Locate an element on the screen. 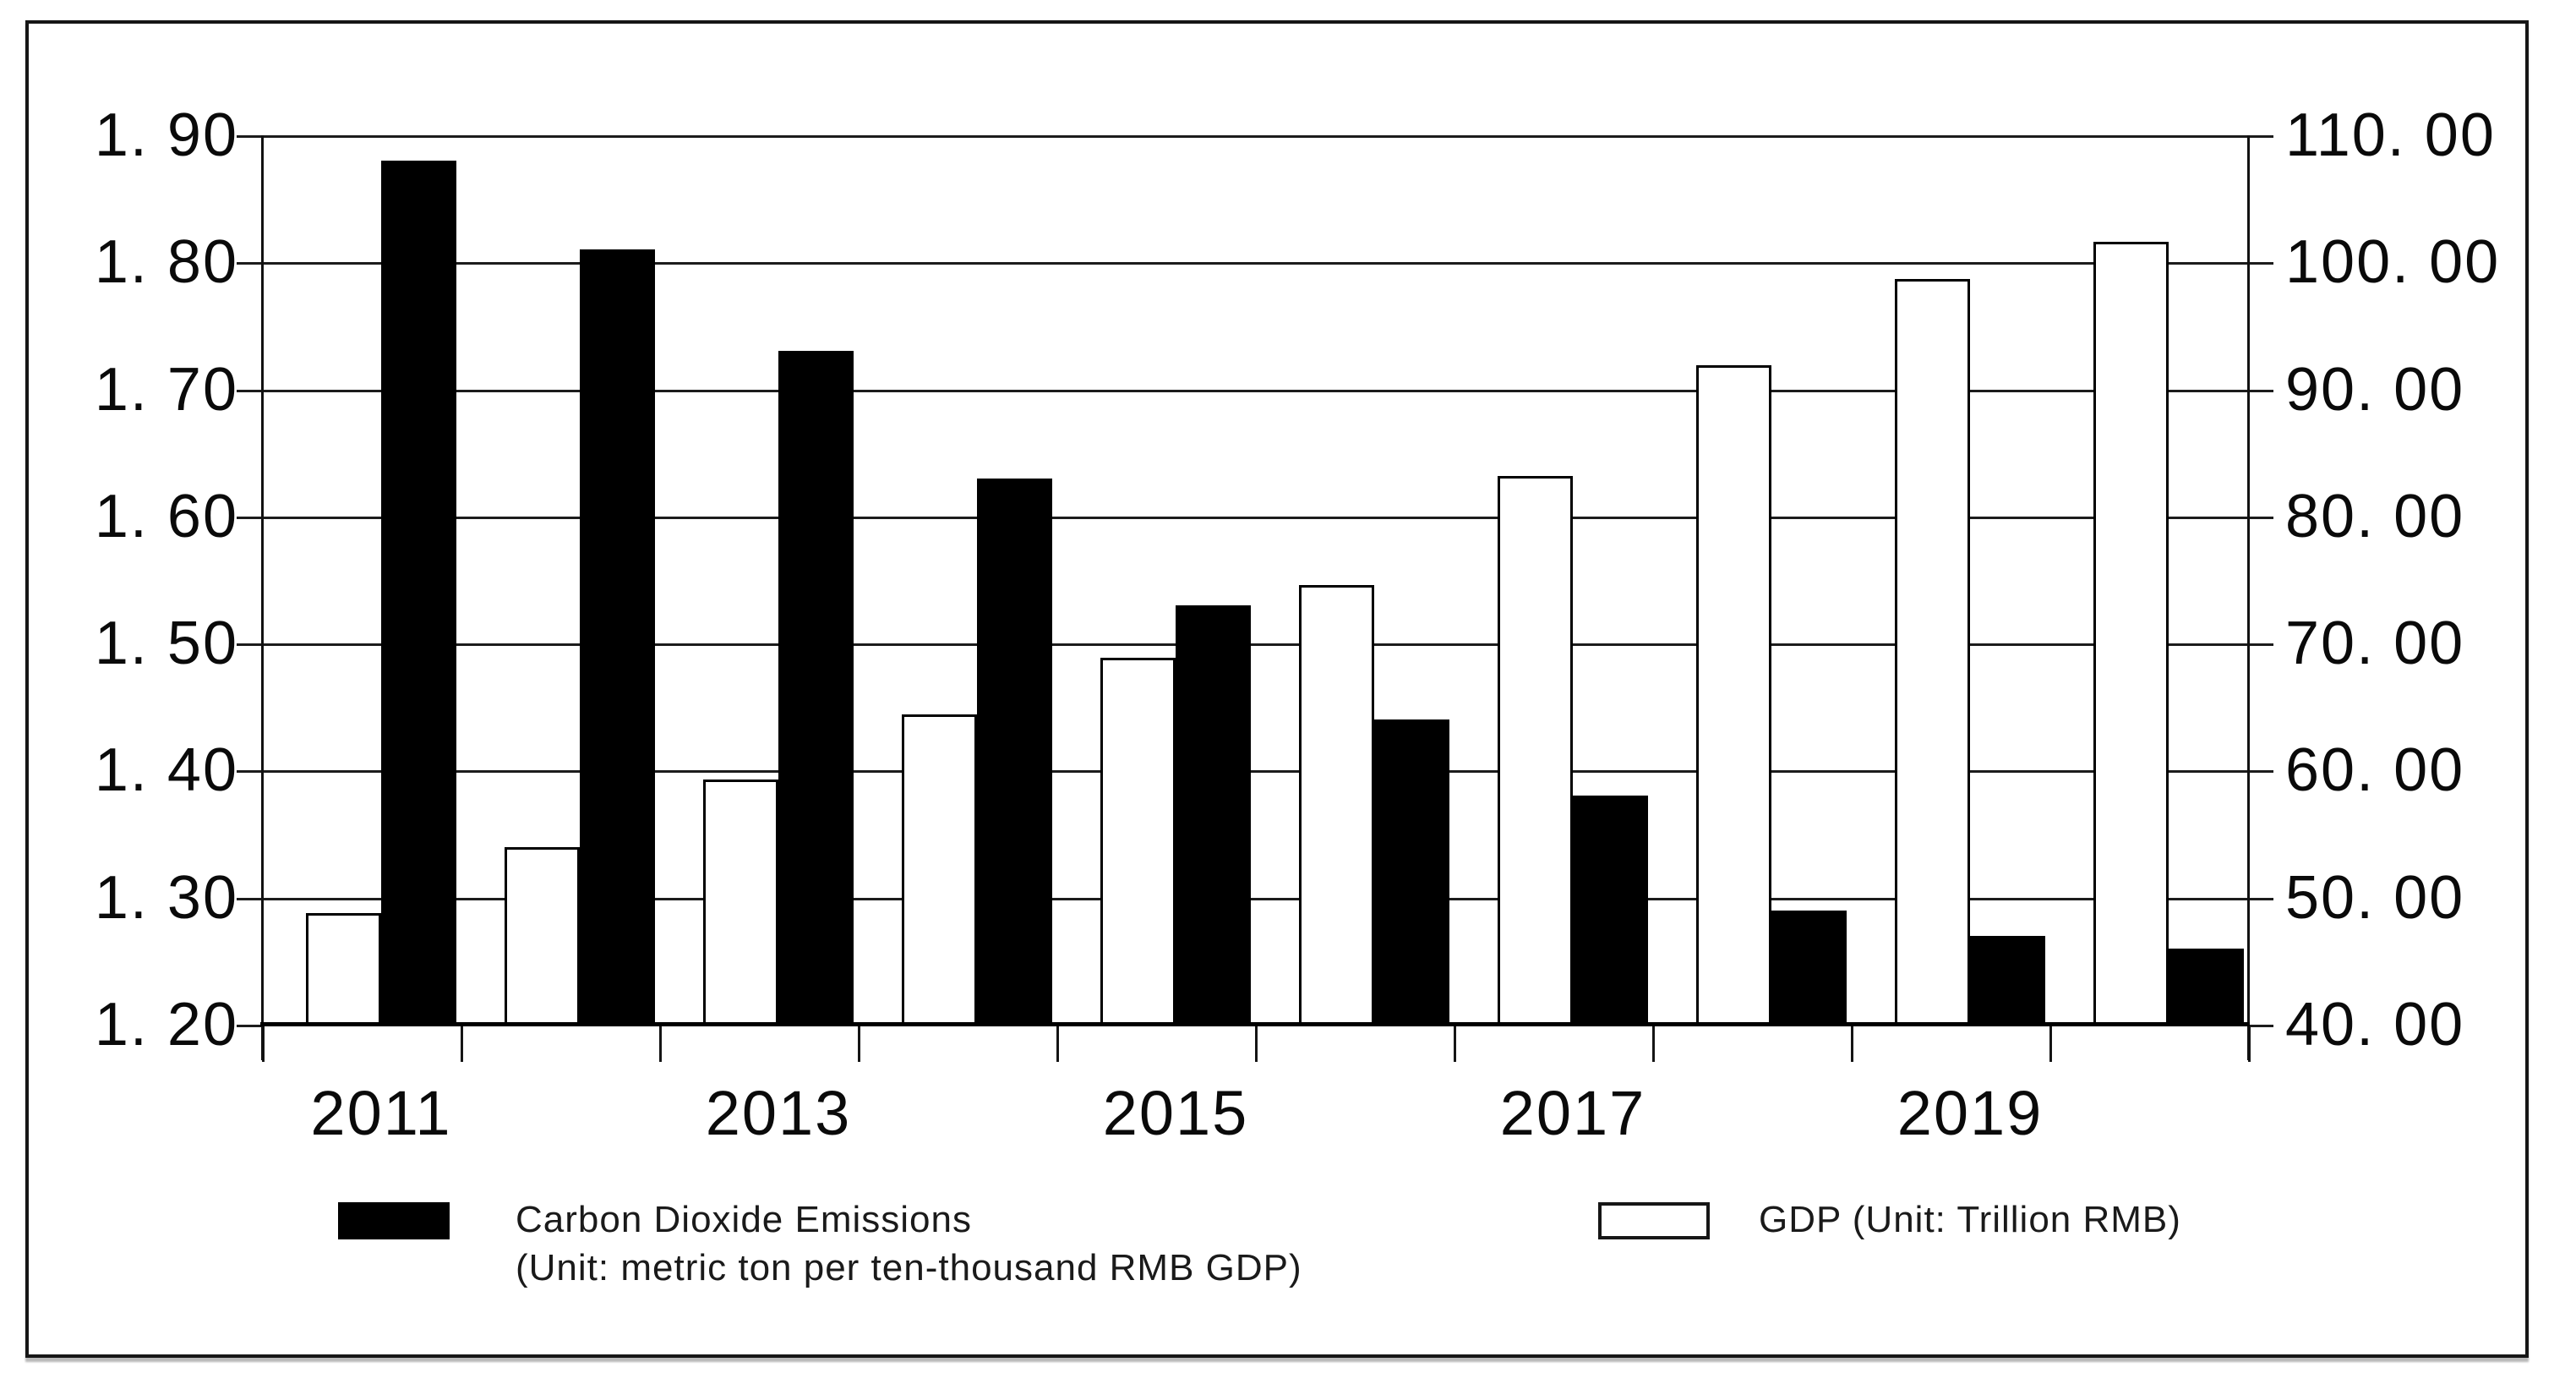 Image resolution: width=2576 pixels, height=1384 pixels. left-axis-tick-label: 1. 80 is located at coordinates (166, 262).